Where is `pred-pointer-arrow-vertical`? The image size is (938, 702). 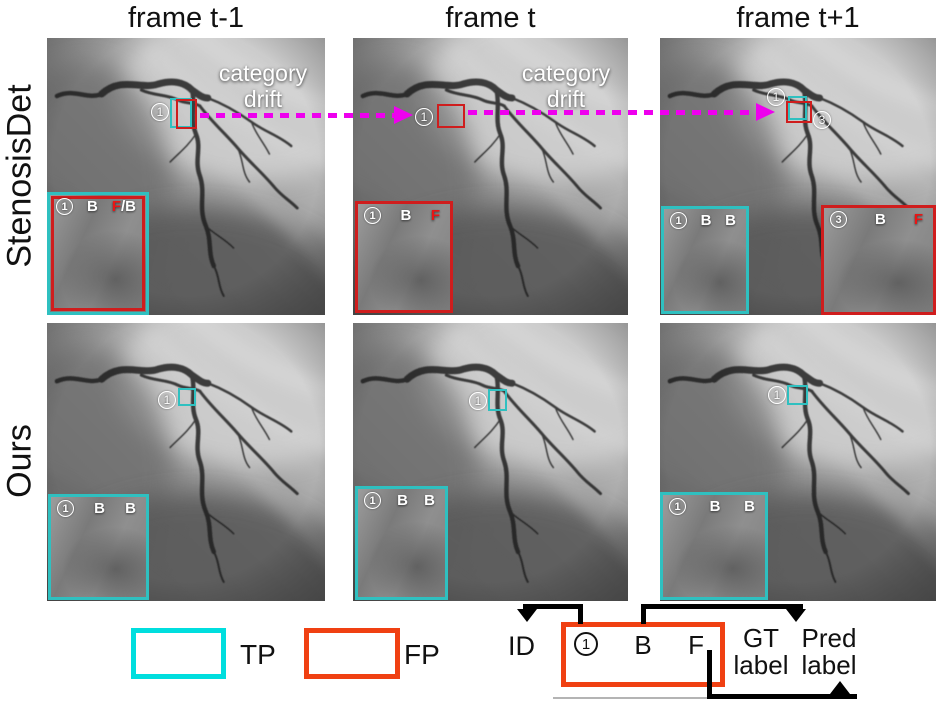
pred-pointer-arrow-vertical is located at coordinates (709, 674).